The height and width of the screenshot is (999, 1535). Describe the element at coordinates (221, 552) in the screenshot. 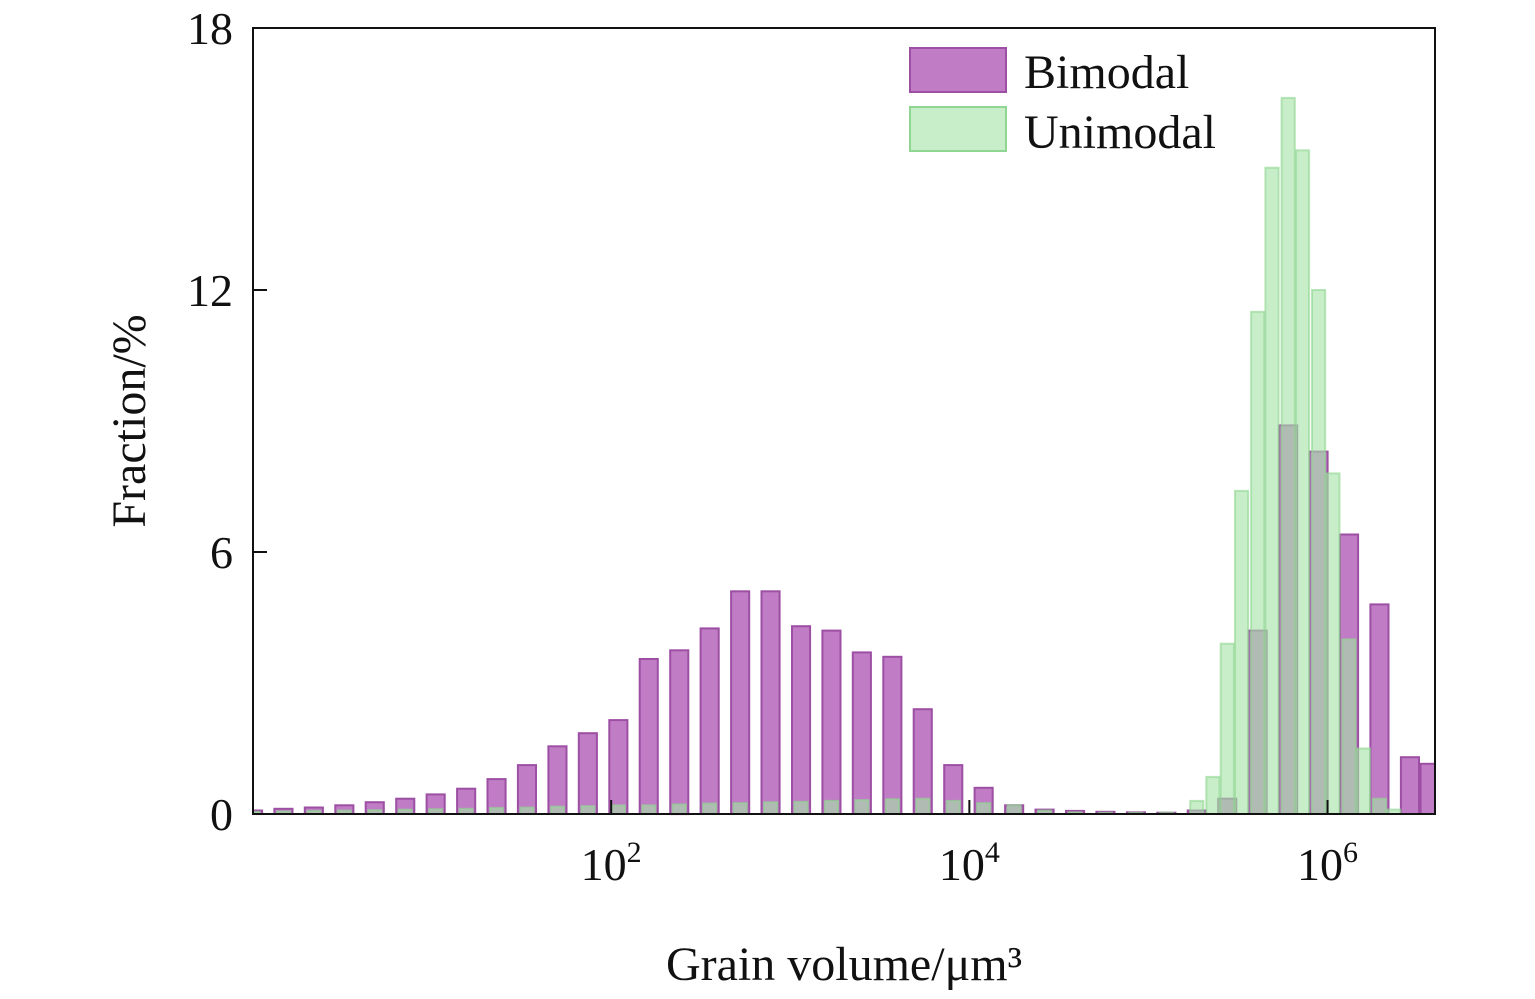

I see `y-tick-label-1: 6` at that location.